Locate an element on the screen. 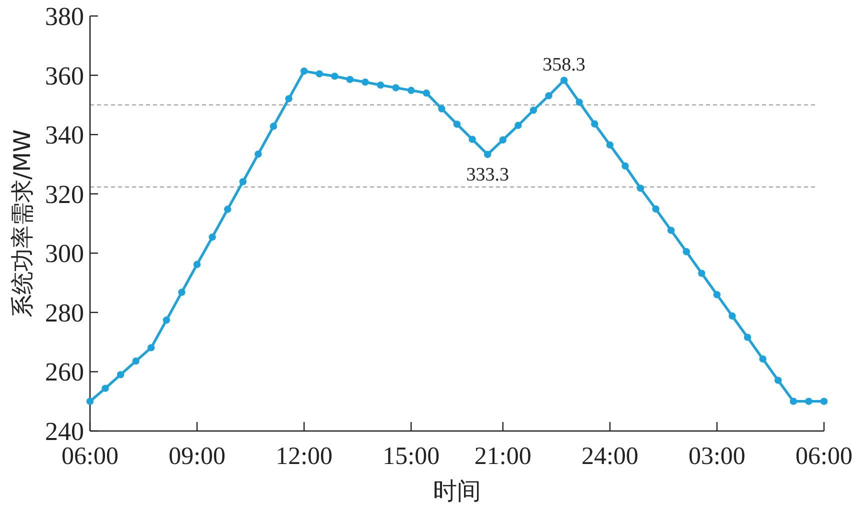 The image size is (856, 507). x-tick-label: 03:00 is located at coordinates (717, 456).